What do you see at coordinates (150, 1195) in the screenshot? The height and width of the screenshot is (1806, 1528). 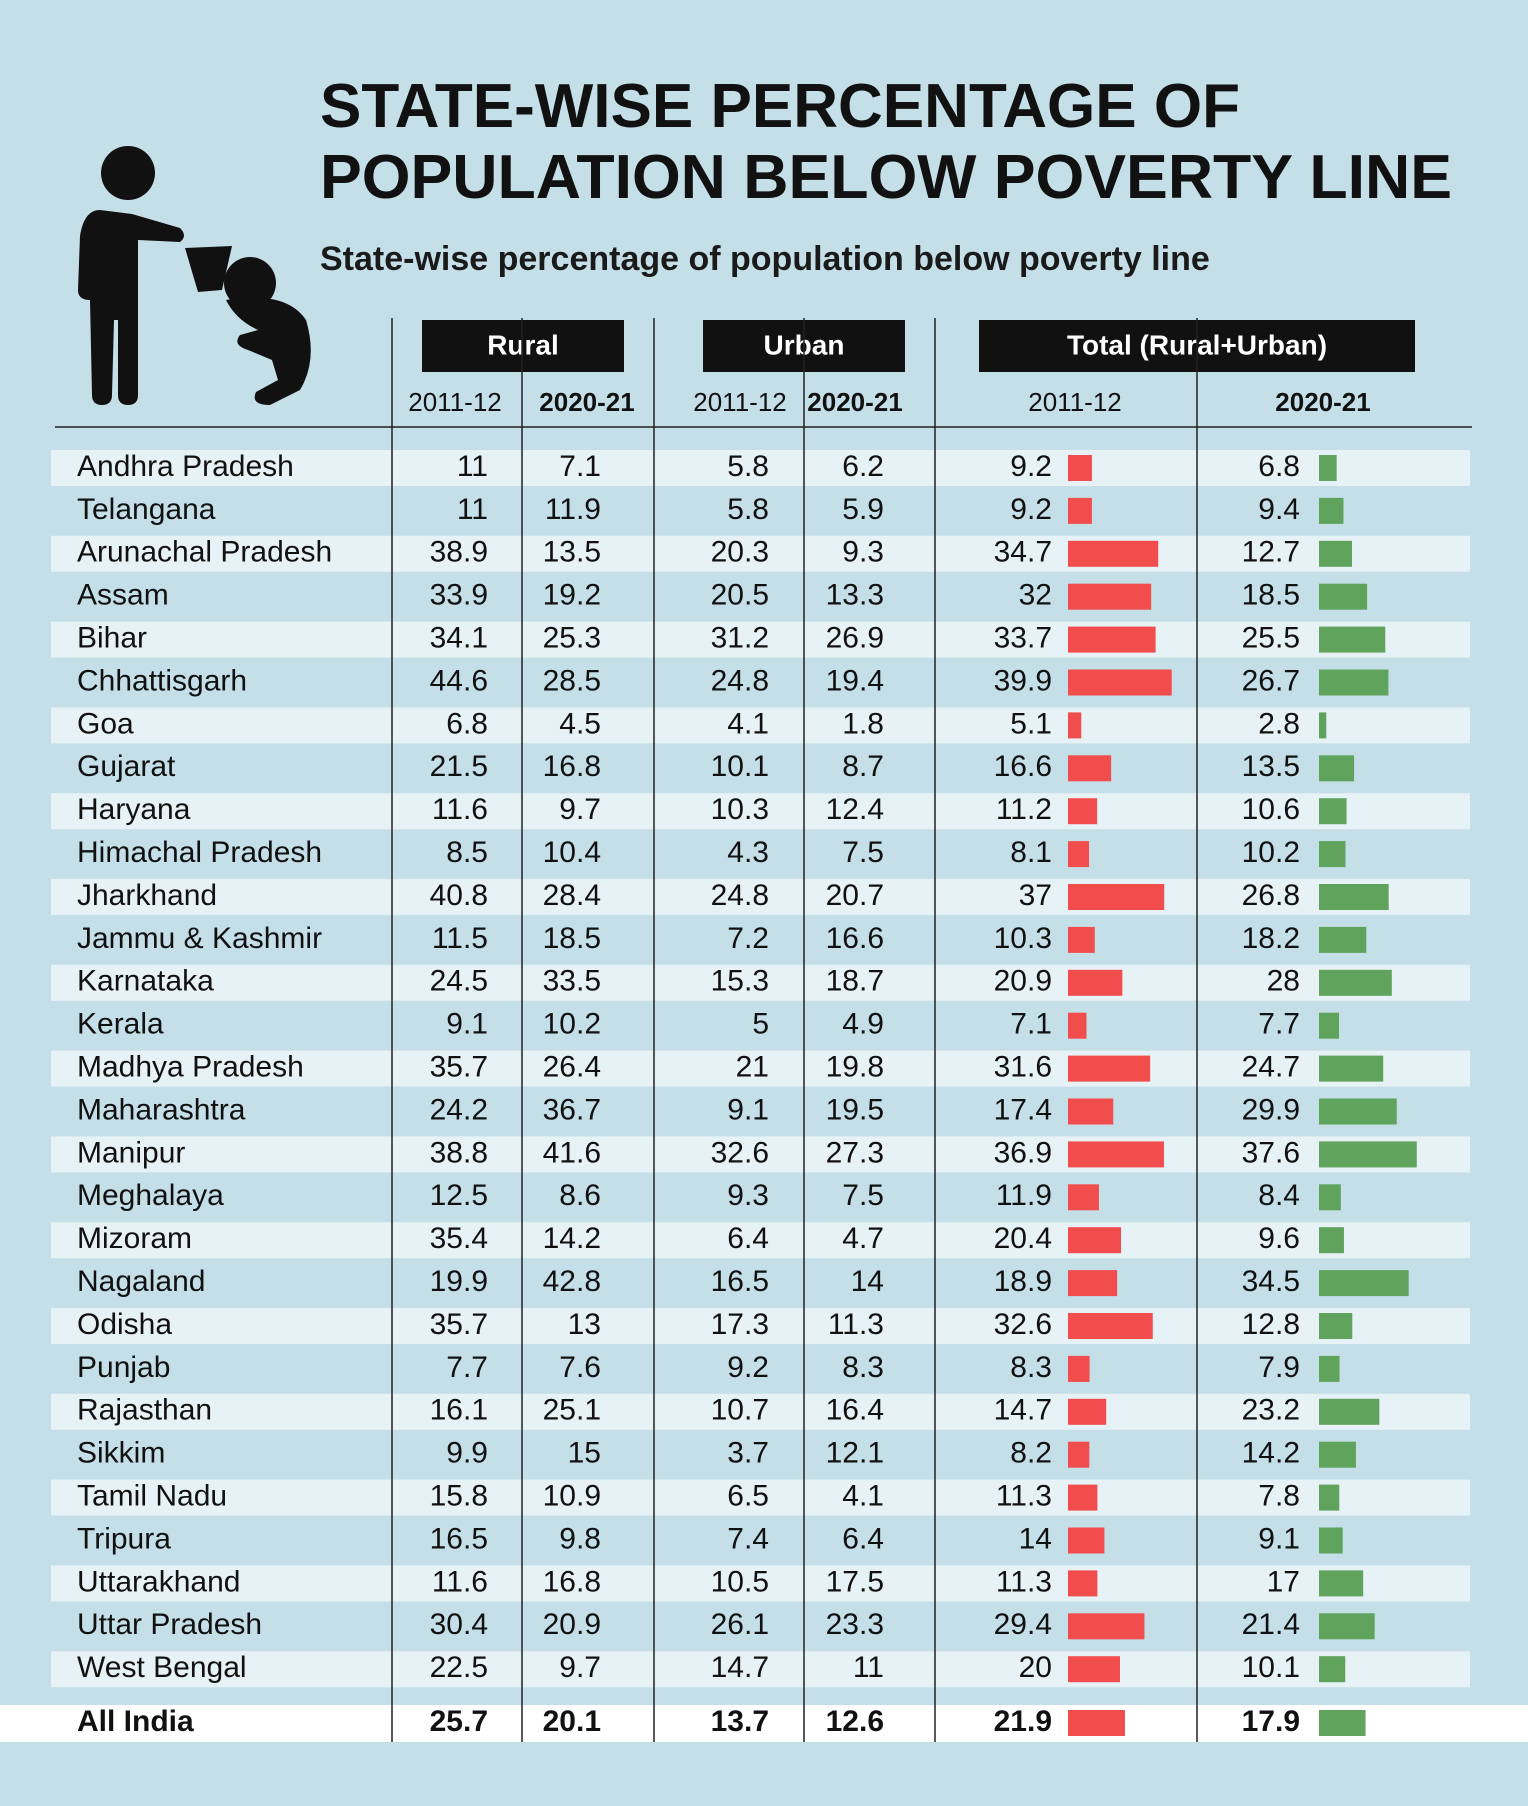 I see `state-name: Meghalaya` at bounding box center [150, 1195].